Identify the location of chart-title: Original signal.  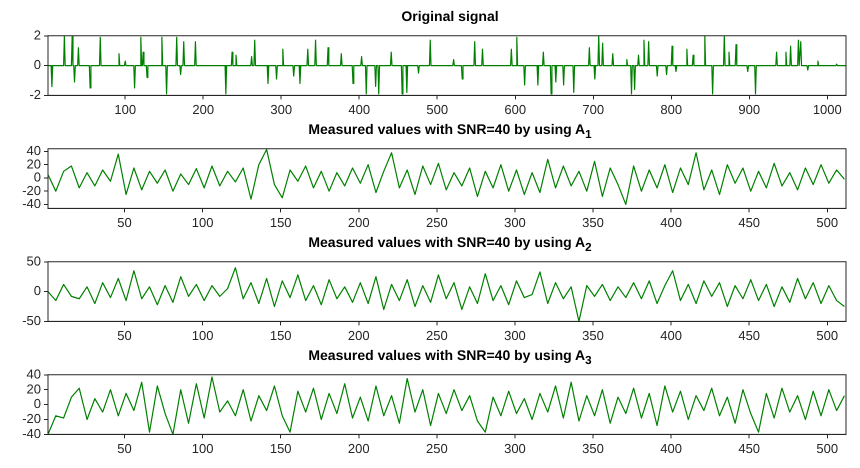
(450, 16).